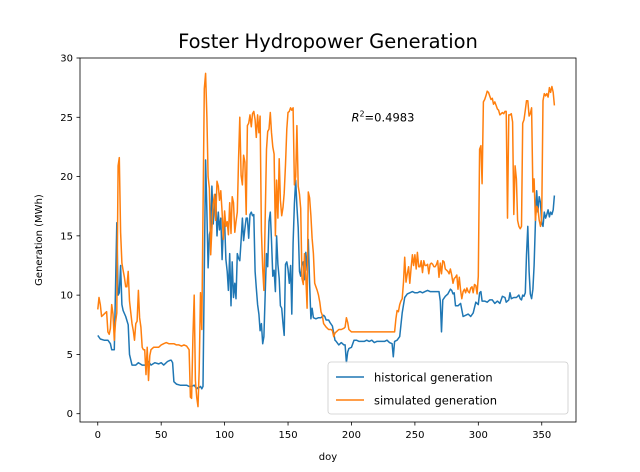 This screenshot has height=472, width=640. What do you see at coordinates (328, 457) in the screenshot?
I see `x-axis-label: doy` at bounding box center [328, 457].